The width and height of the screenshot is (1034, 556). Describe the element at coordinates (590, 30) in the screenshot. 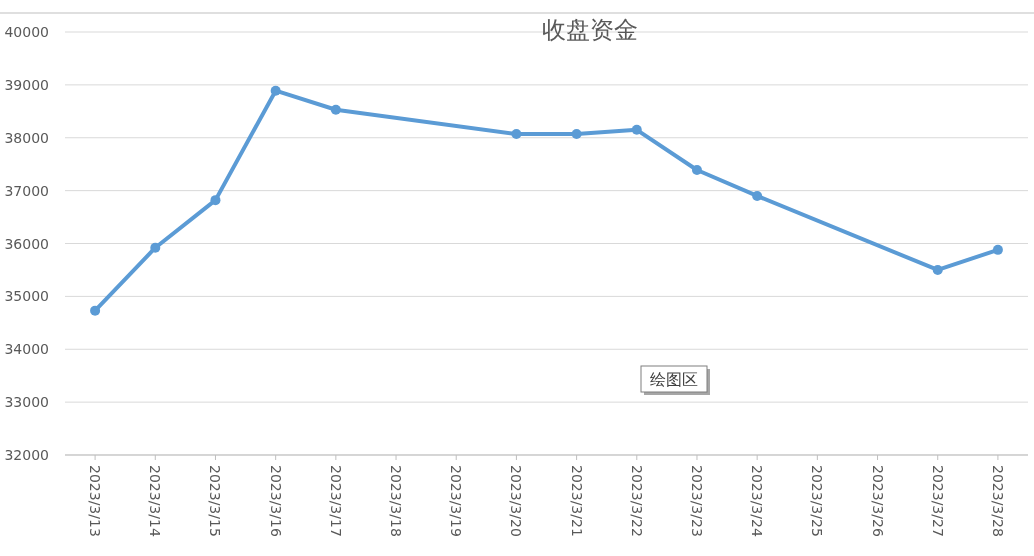

I see `chart-title: 收盘资金` at that location.